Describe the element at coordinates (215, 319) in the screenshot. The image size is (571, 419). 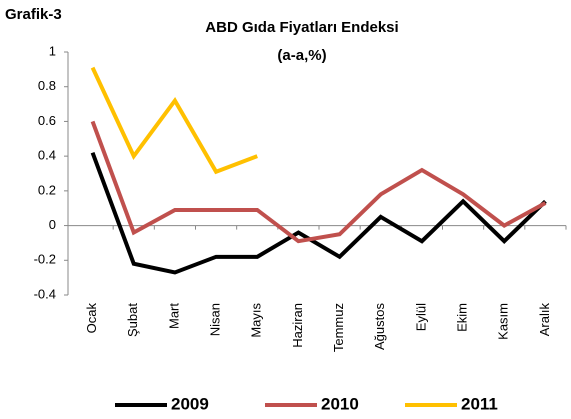
I see `x-tick-label: Nisan` at that location.